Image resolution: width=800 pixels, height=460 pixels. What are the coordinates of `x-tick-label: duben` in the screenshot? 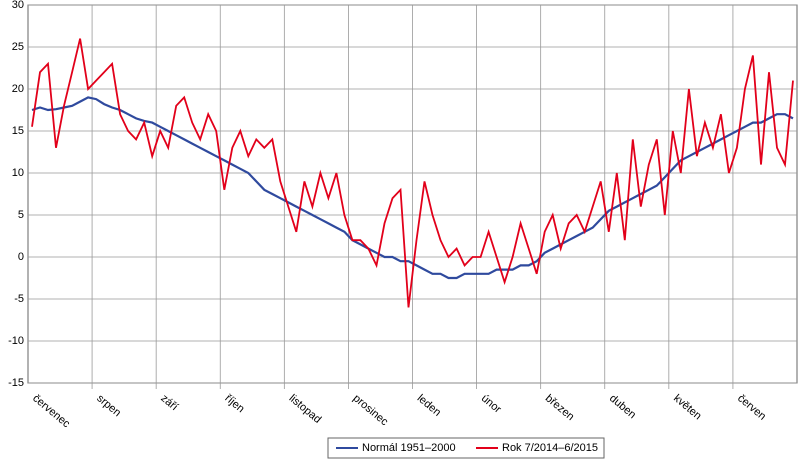 It's located at (622, 406).